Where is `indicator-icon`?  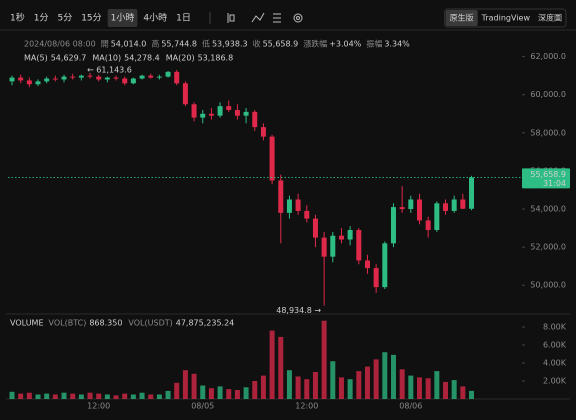
indicator-icon is located at coordinates (258, 17).